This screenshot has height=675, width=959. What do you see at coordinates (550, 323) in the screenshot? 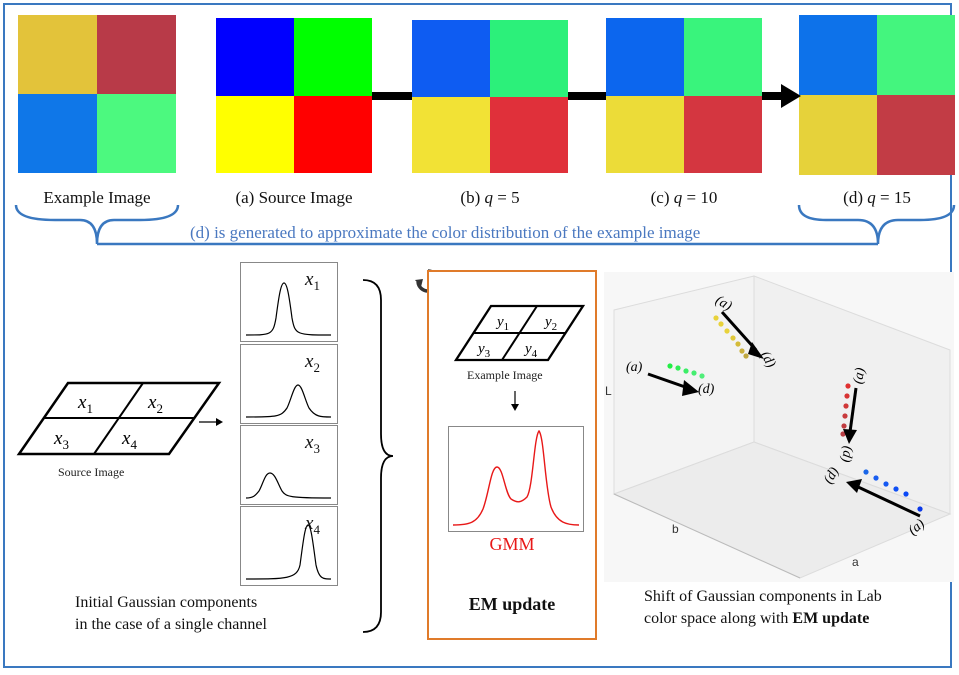
I see `example-cell-y2: y2` at bounding box center [550, 323].